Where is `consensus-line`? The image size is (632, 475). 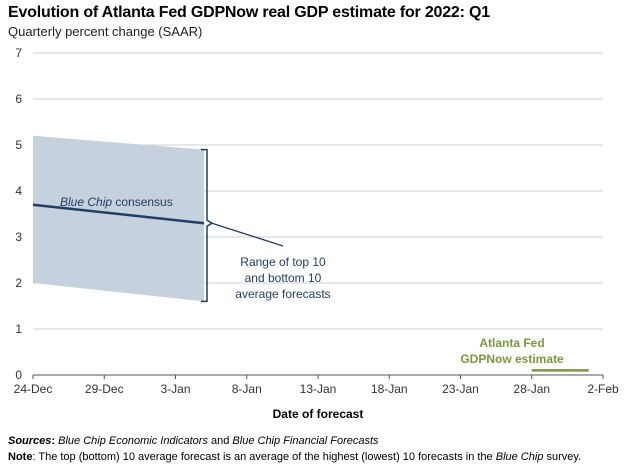
consensus-line is located at coordinates (118, 214).